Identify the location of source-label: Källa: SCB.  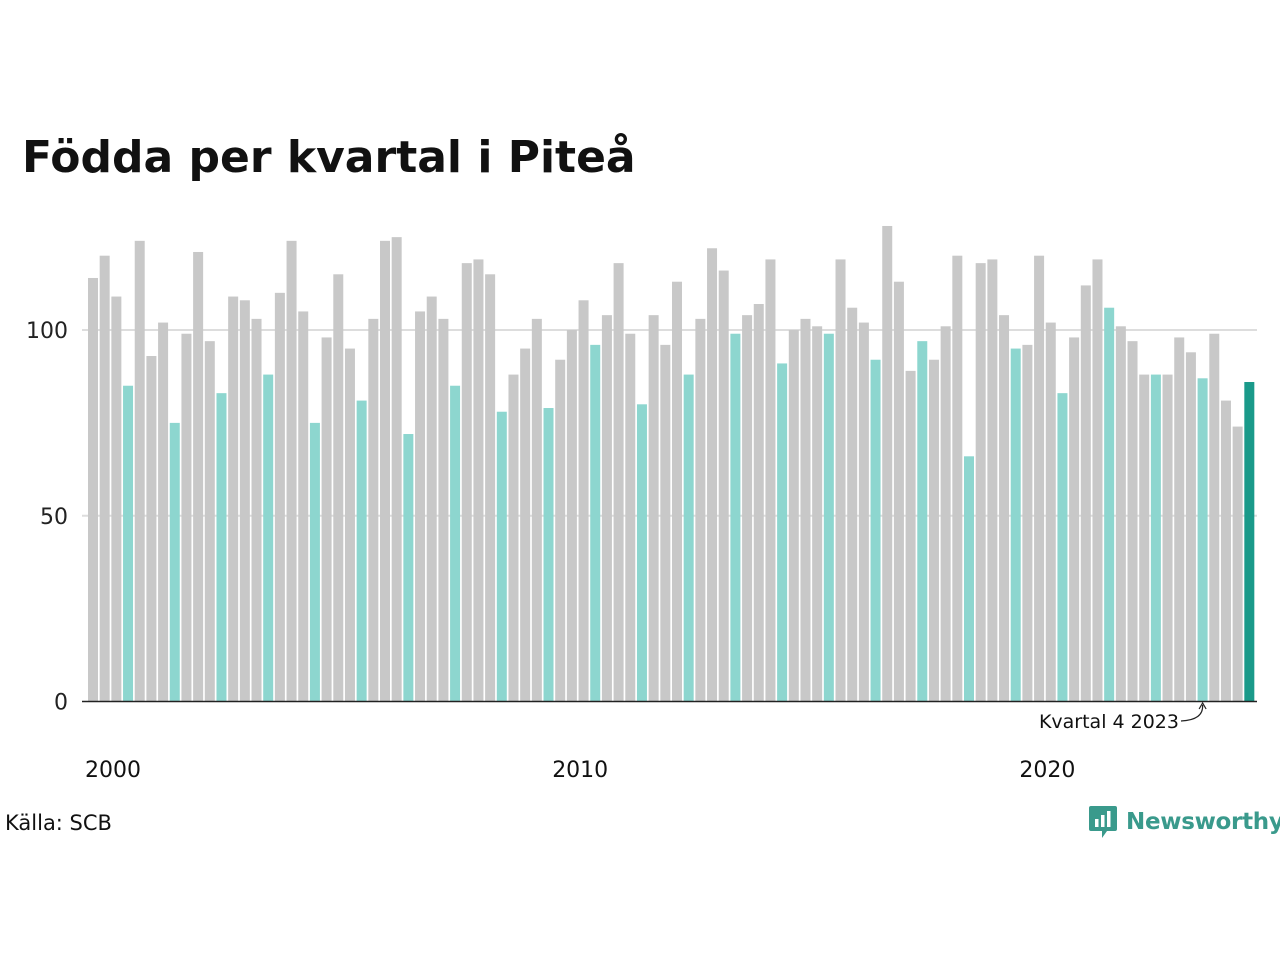
(58, 823).